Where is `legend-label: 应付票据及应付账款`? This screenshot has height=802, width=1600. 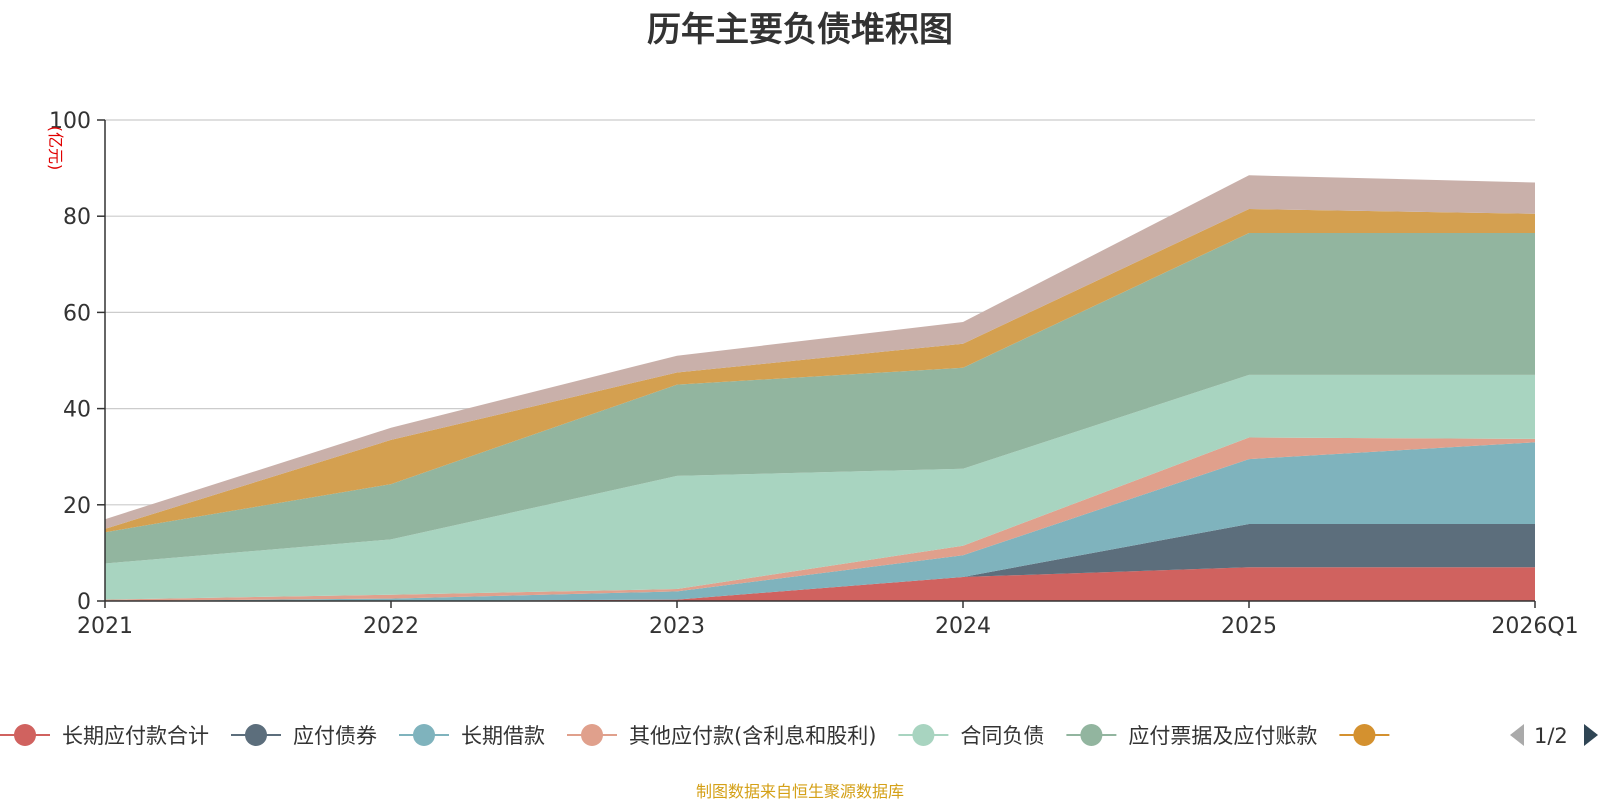 legend-label: 应付票据及应付账款 is located at coordinates (1222, 736).